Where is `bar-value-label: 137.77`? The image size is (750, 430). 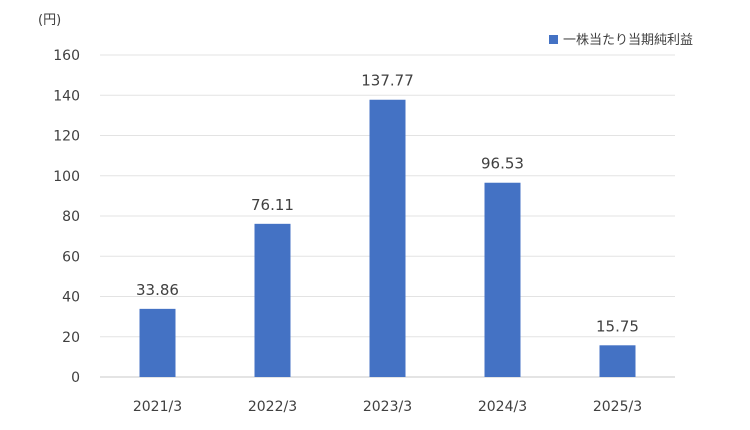
bar-value-label: 137.77 is located at coordinates (387, 81).